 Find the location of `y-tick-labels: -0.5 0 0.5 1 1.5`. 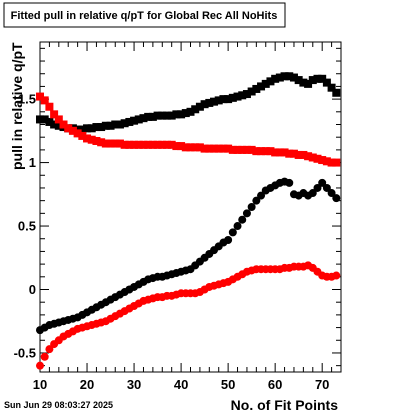

y-tick-labels: -0.5 0 0.5 1 1.5 is located at coordinates (25, 226).